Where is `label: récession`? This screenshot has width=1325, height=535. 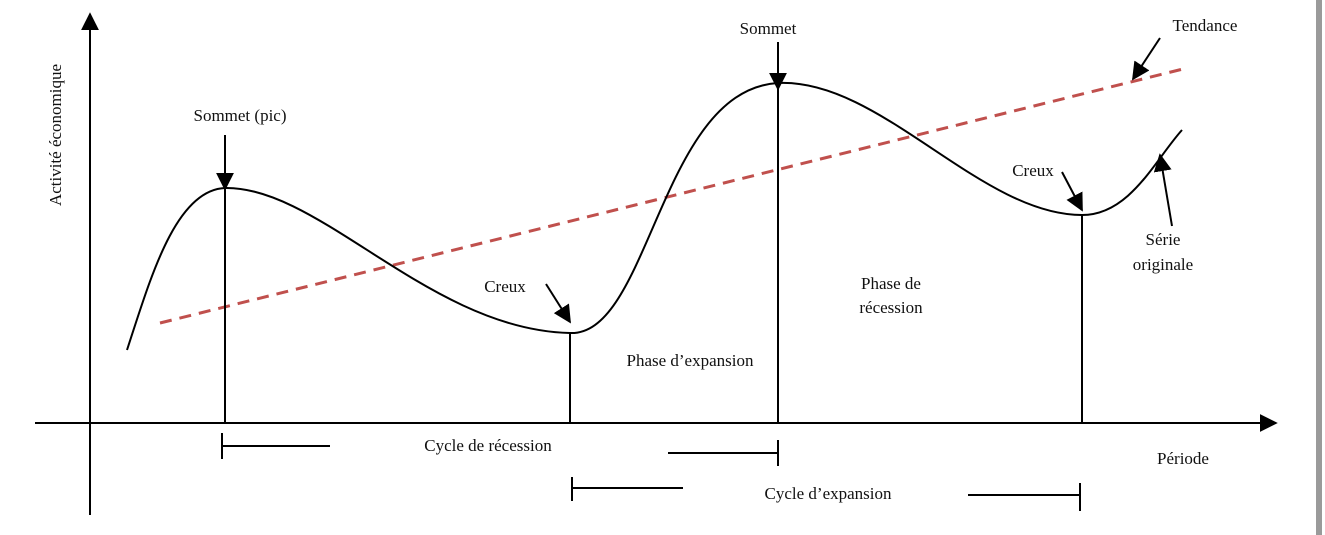 label: récession is located at coordinates (891, 307).